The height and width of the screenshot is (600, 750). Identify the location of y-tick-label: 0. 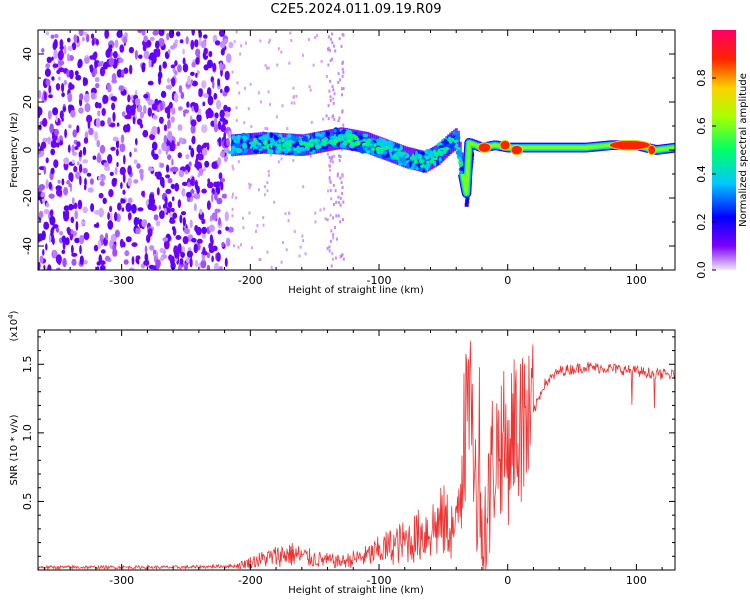
(27, 150).